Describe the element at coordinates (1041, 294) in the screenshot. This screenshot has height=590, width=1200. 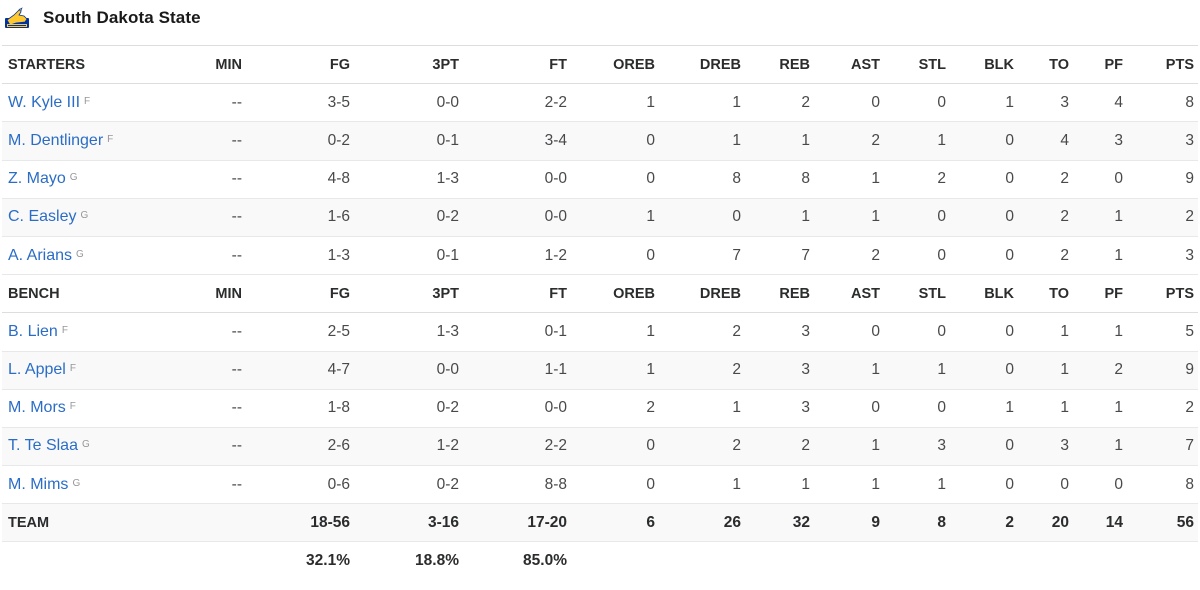
I see `column-header-to: TO` at that location.